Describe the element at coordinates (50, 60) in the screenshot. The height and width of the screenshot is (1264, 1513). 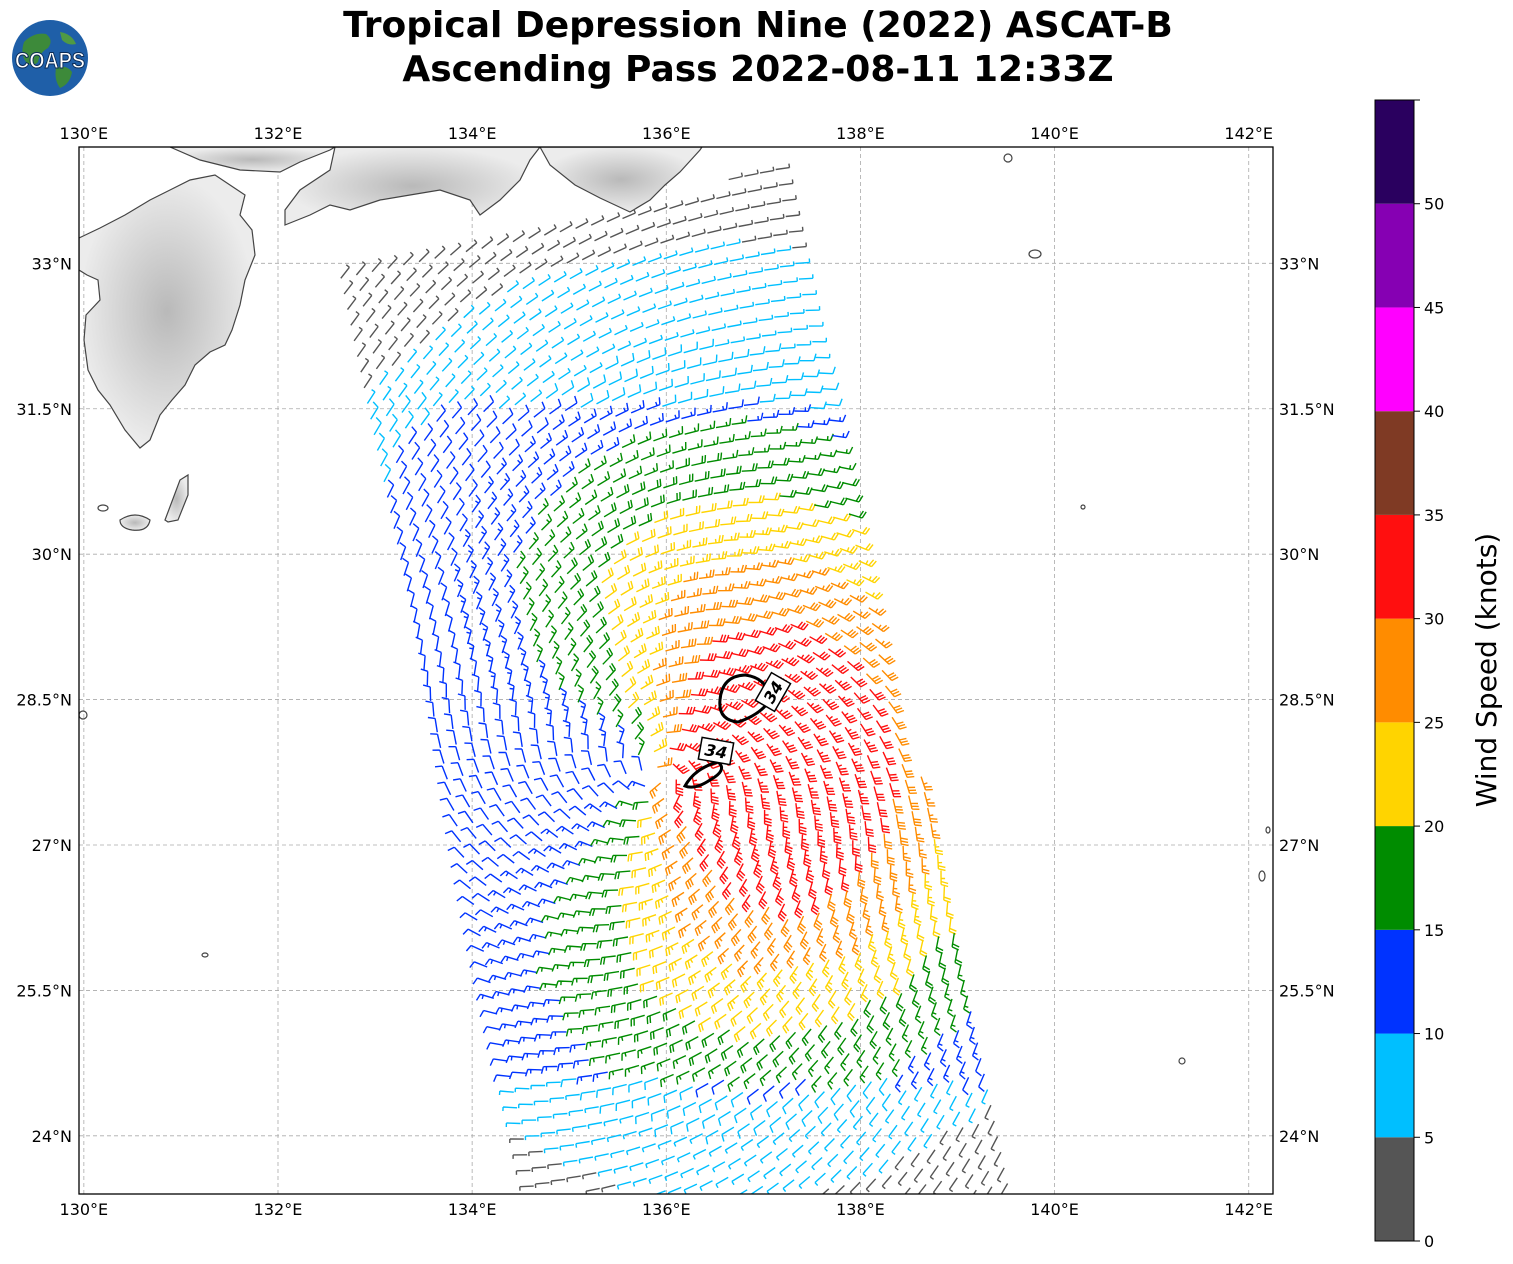
I see `logo-text: COAPS` at that location.